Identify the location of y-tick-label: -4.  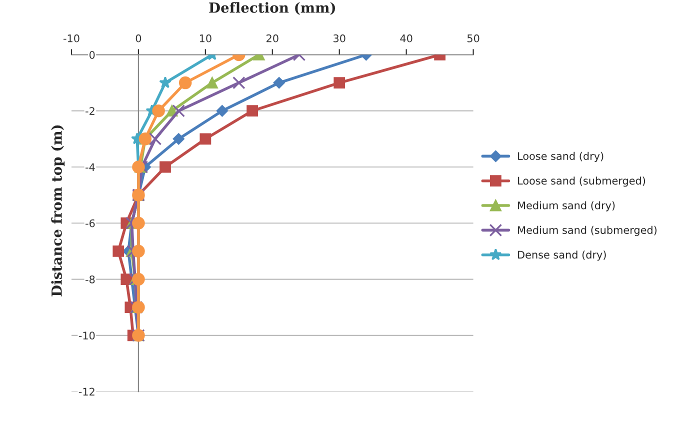
(90, 167).